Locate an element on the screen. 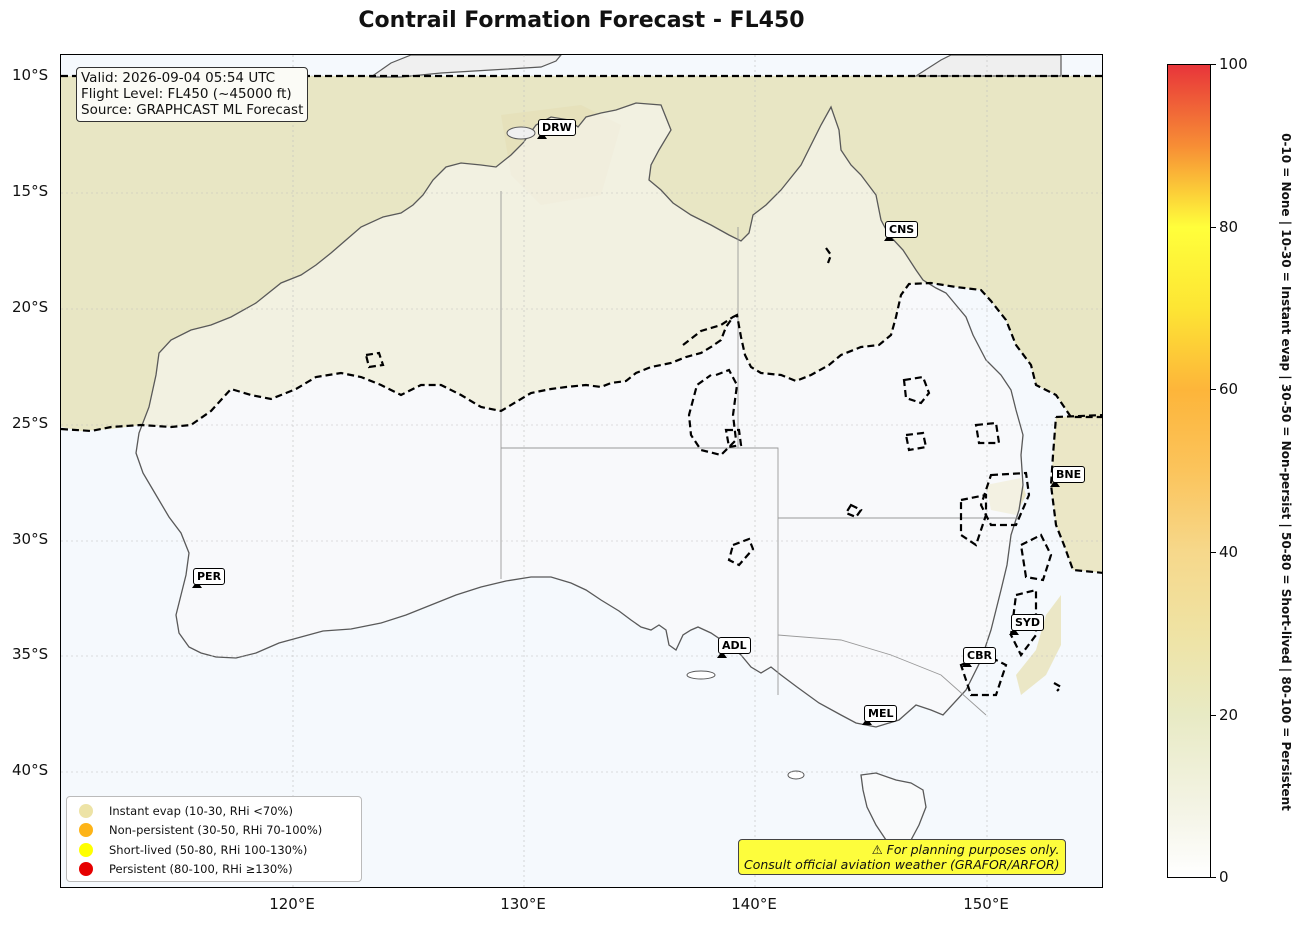 This screenshot has height=926, width=1304. legend-label: Instant evap (10-30, RHi <70%) is located at coordinates (201, 810).